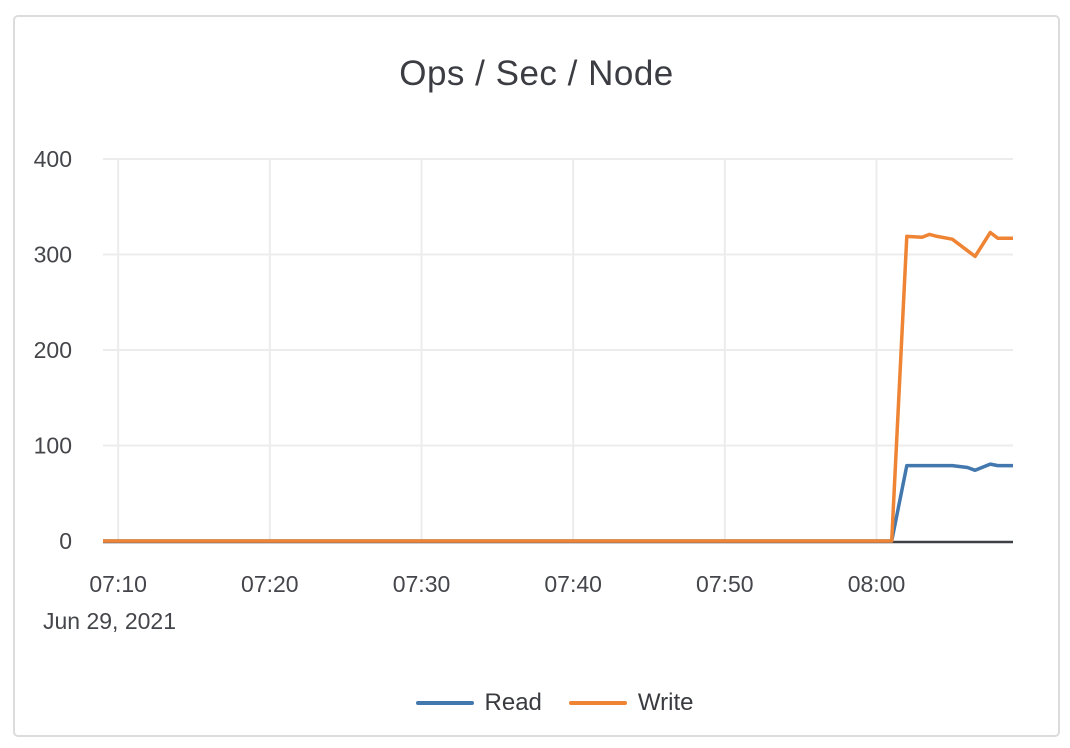 The width and height of the screenshot is (1070, 748). What do you see at coordinates (478, 703) in the screenshot?
I see `legend-item-read: Read` at bounding box center [478, 703].